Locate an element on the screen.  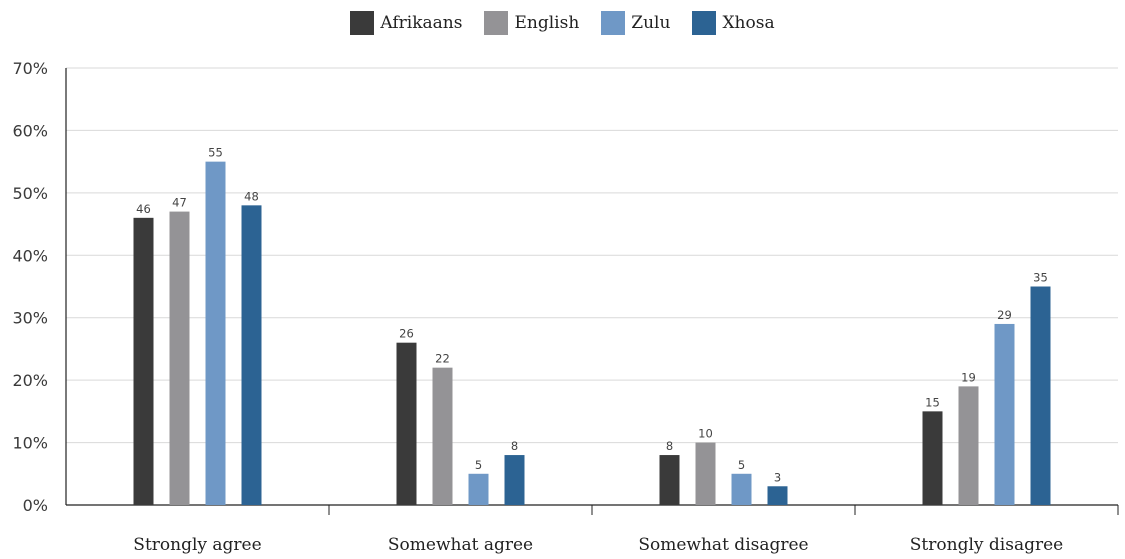
data-label: 47 is located at coordinates (179, 203).